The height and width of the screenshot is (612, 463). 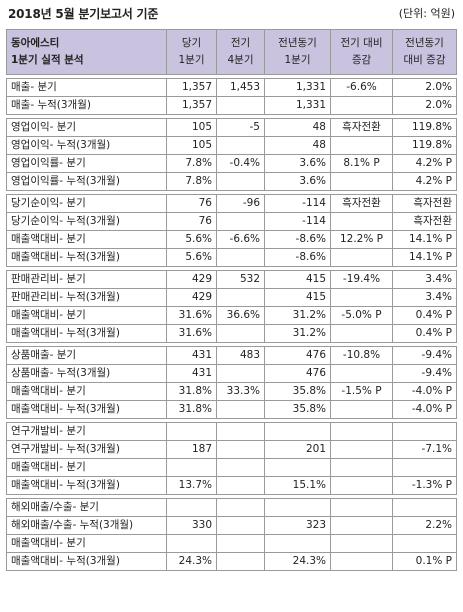 What do you see at coordinates (231, 315) in the screenshot?
I see `table-row: 매출액대비- 분기 31.6% 36.6% 31.2% -5.0% P 0.4% P` at bounding box center [231, 315].